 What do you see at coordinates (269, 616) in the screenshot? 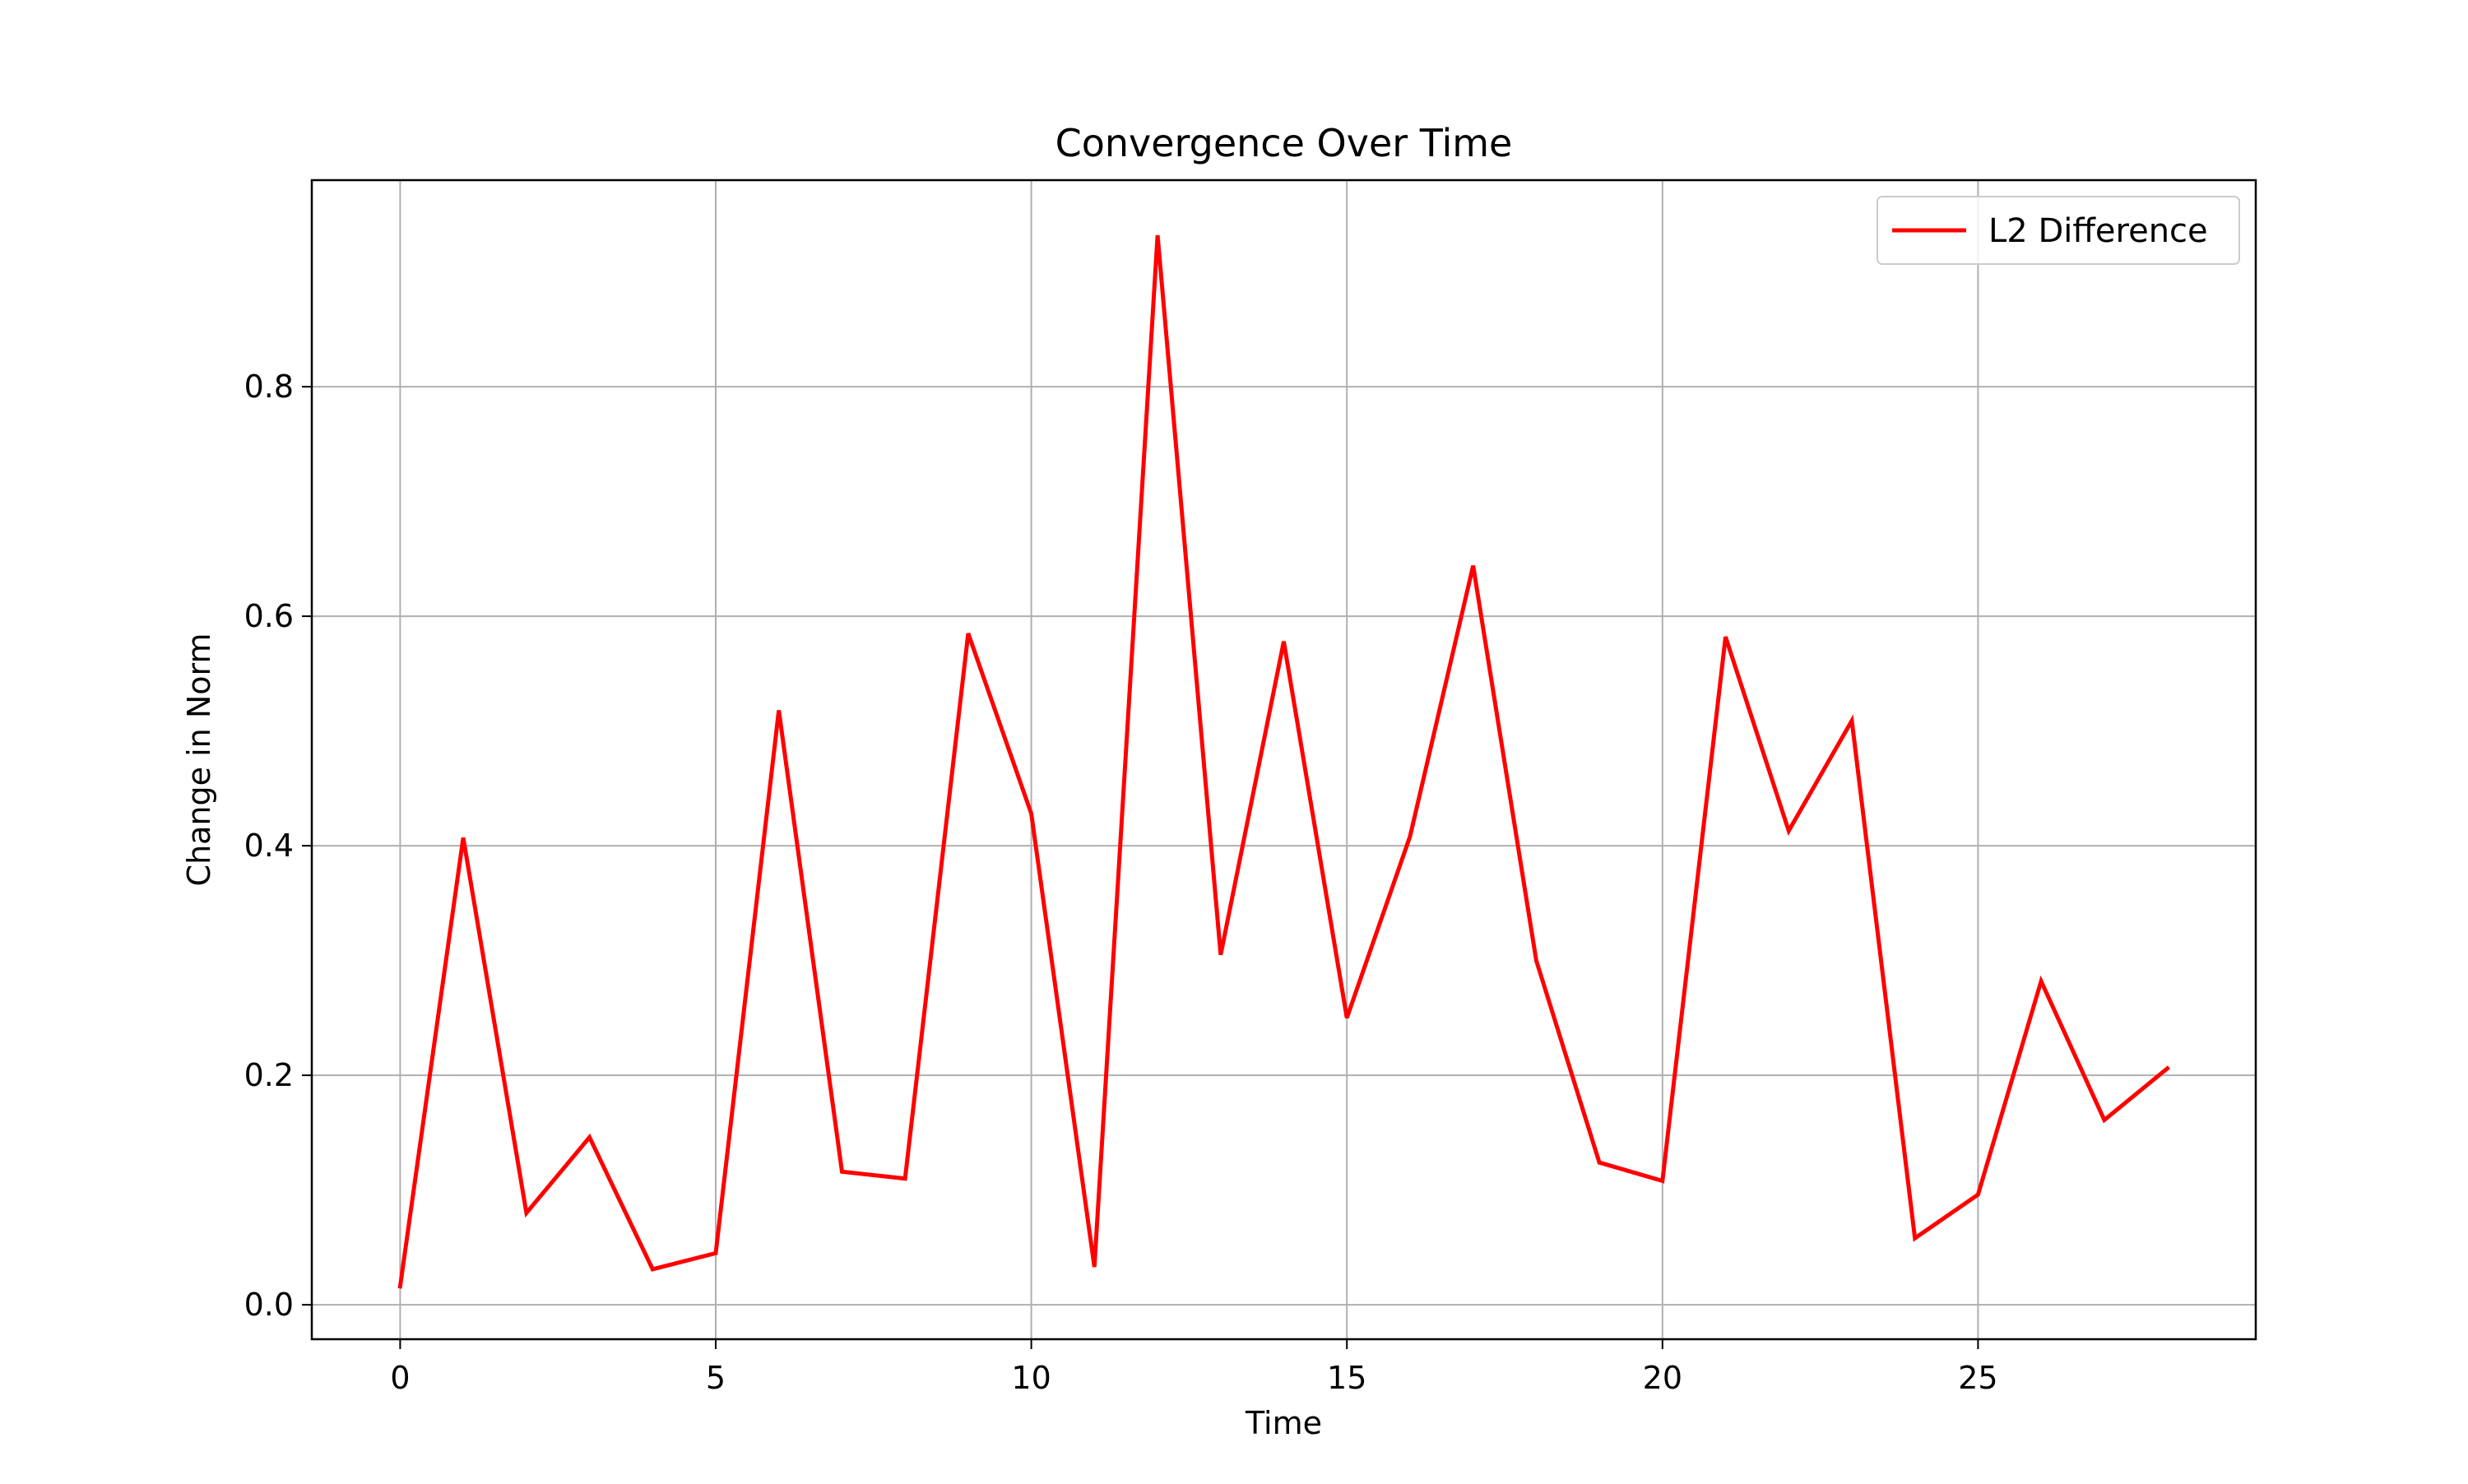
I see `y-tick-label: 0.6` at bounding box center [269, 616].